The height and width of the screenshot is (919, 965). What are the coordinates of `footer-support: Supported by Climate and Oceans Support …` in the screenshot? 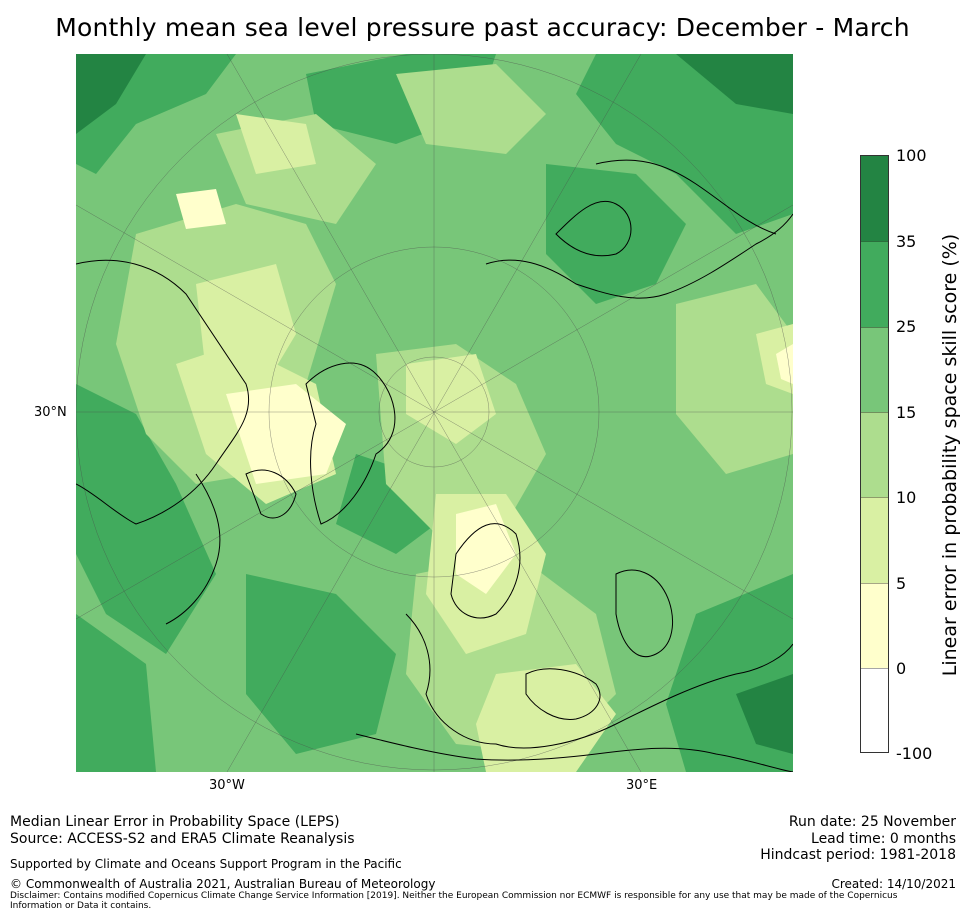 It's located at (206, 864).